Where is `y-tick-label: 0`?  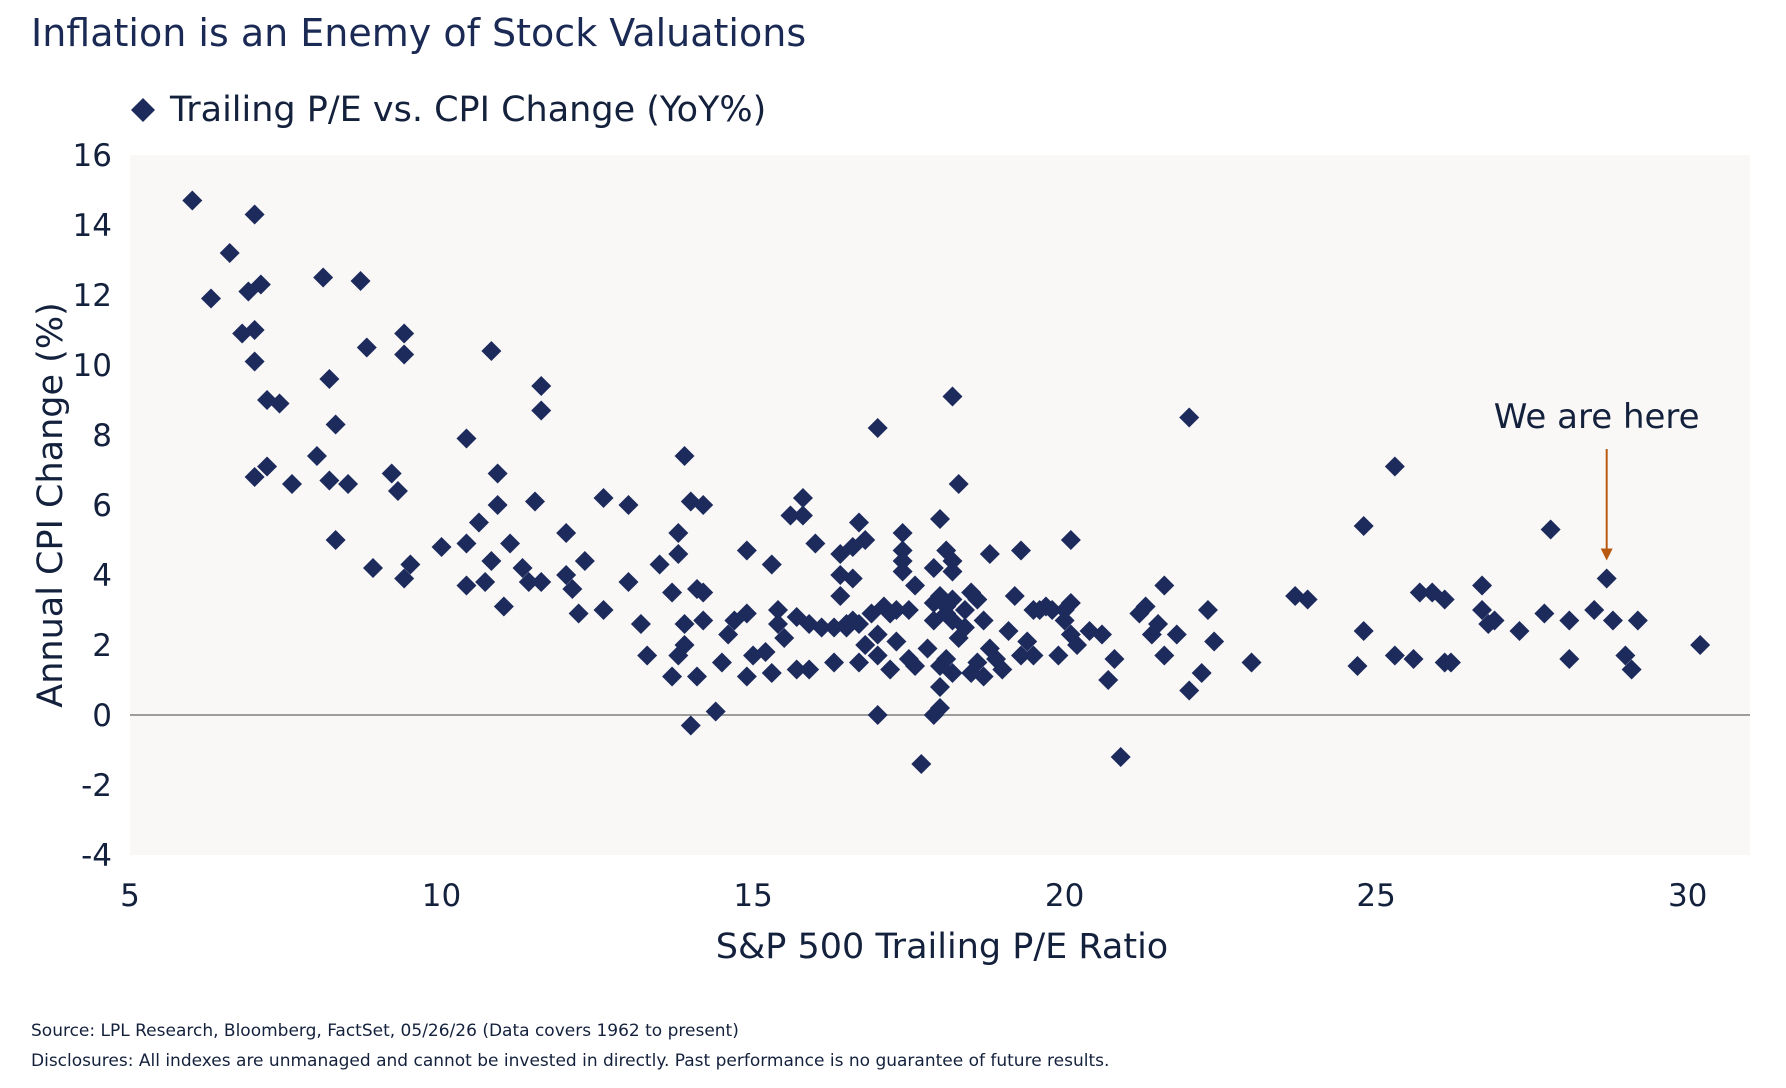
y-tick-label: 0 is located at coordinates (102, 716).